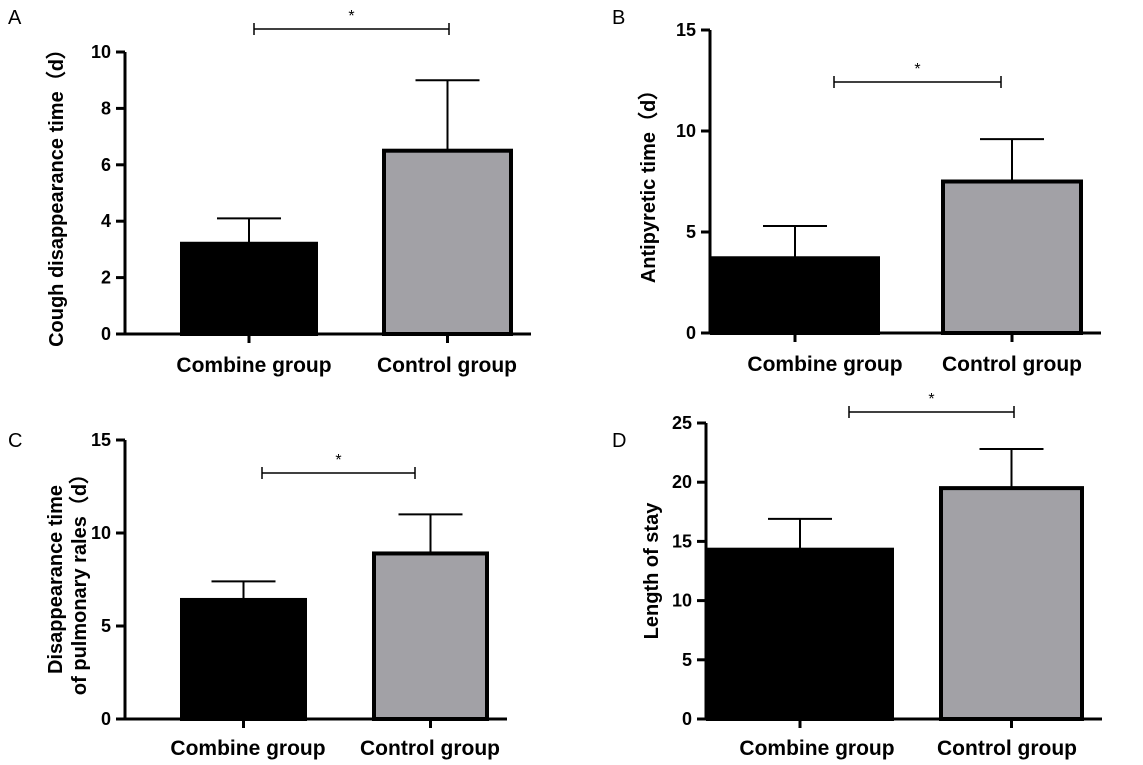  Describe the element at coordinates (447, 365) in the screenshot. I see `panel-a-category-label-2: Control group` at that location.